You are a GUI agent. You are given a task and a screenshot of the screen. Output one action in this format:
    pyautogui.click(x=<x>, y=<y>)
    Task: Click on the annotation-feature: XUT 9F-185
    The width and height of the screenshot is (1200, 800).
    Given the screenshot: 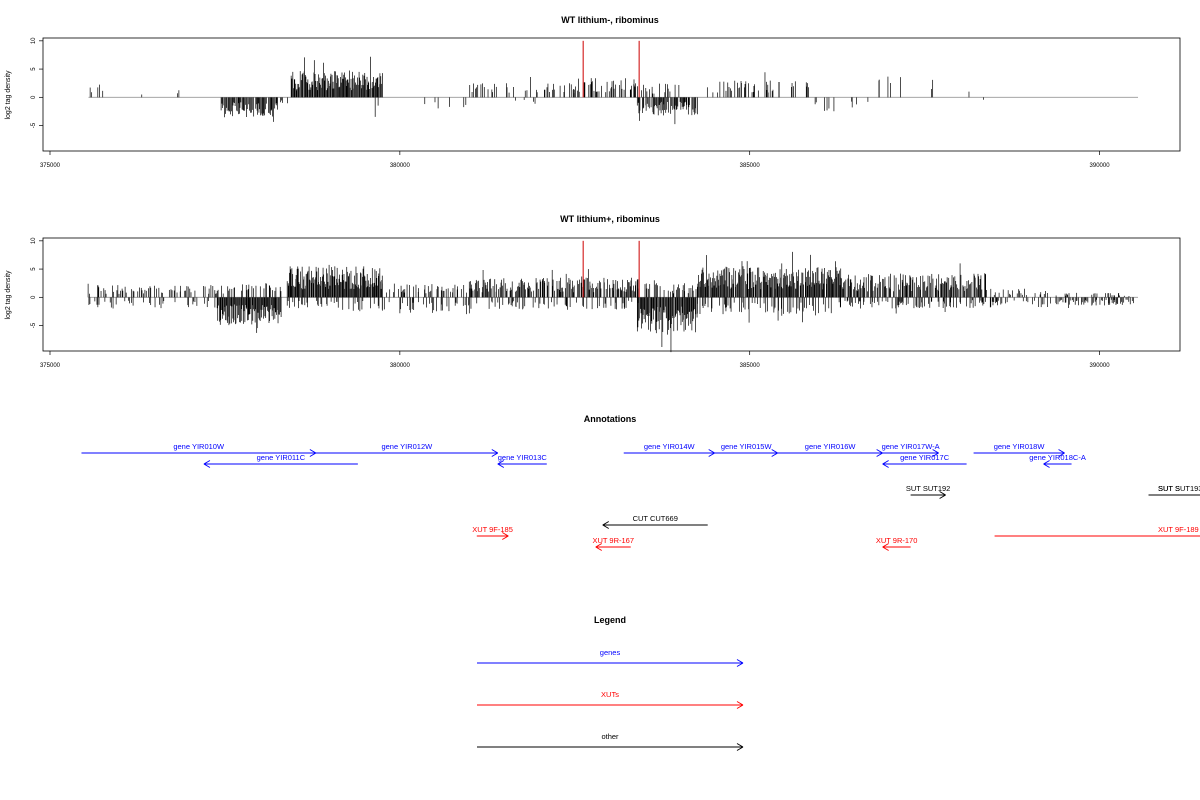 What is the action you would take?
    pyautogui.click(x=492, y=532)
    